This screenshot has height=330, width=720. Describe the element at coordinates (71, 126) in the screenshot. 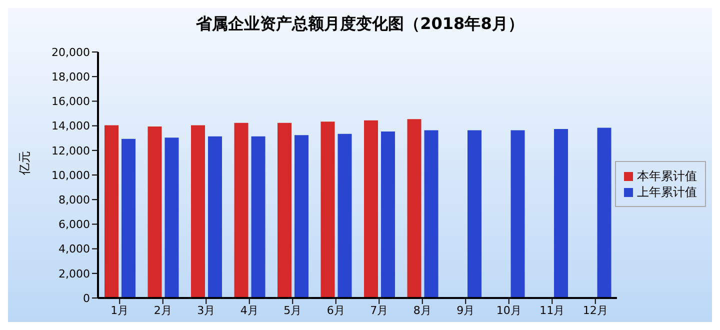

I see `y-tick-label: 14,000` at that location.